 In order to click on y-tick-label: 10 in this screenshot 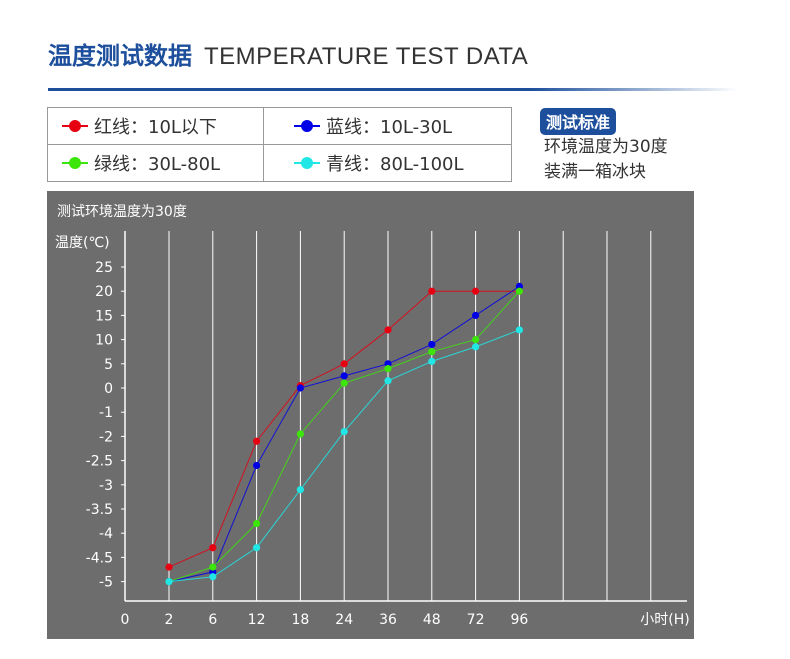, I will do `click(104, 341)`.